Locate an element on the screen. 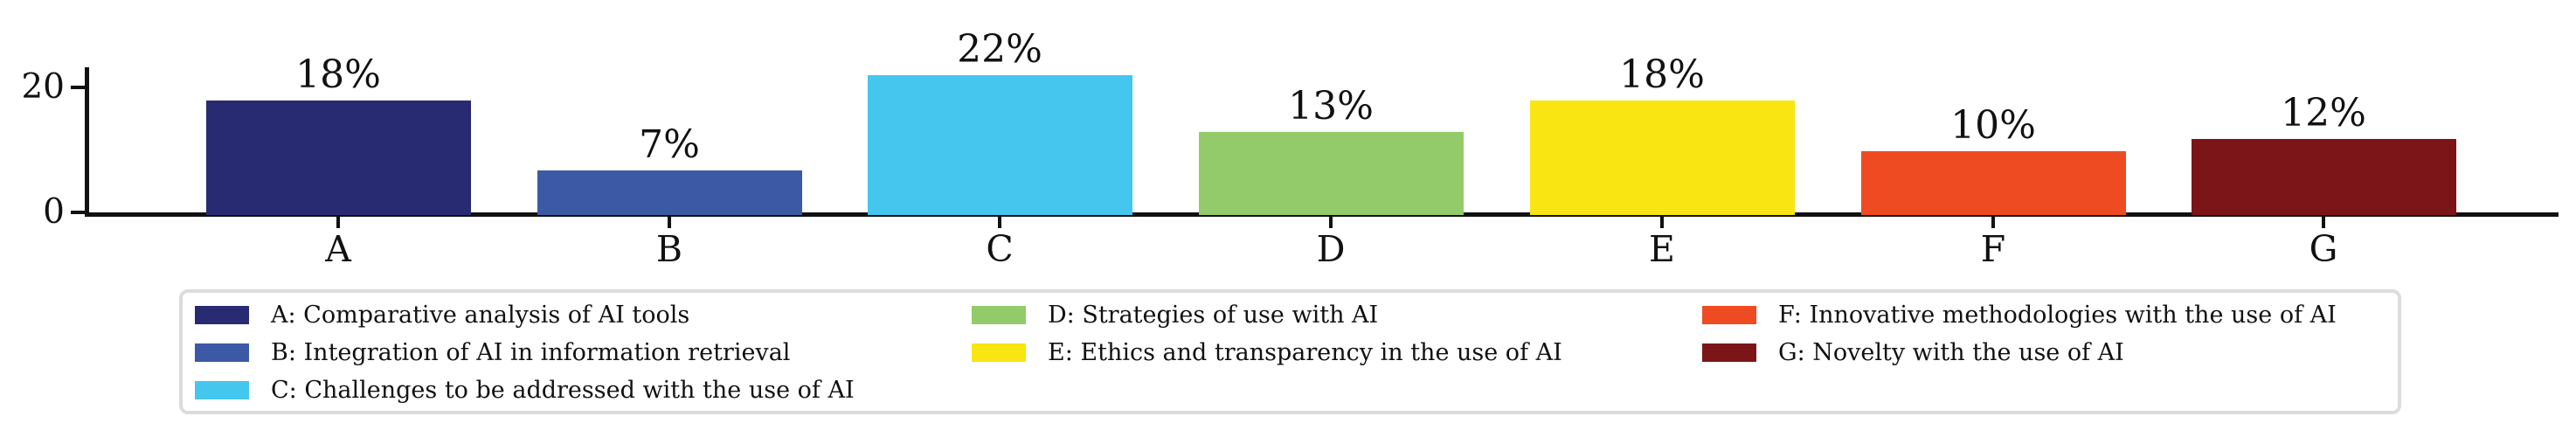 Image resolution: width=2576 pixels, height=444 pixels. y-axis-spine is located at coordinates (87, 142).